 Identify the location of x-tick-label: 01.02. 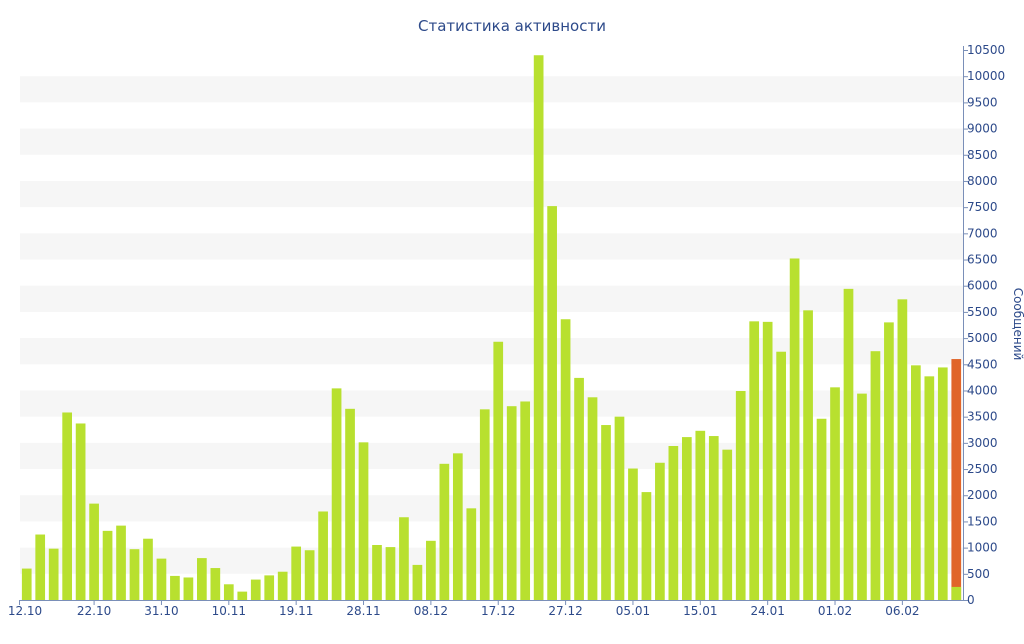
(835, 611).